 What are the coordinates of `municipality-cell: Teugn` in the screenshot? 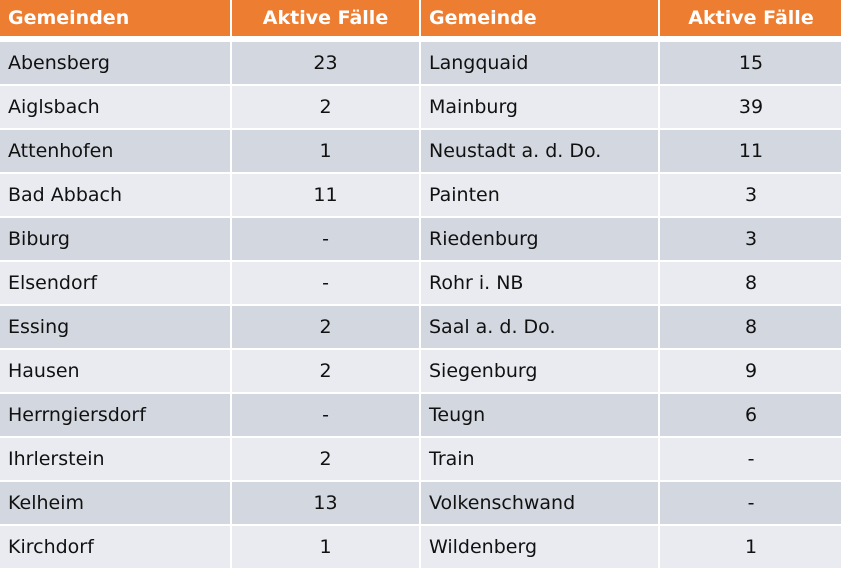 It's located at (540, 415).